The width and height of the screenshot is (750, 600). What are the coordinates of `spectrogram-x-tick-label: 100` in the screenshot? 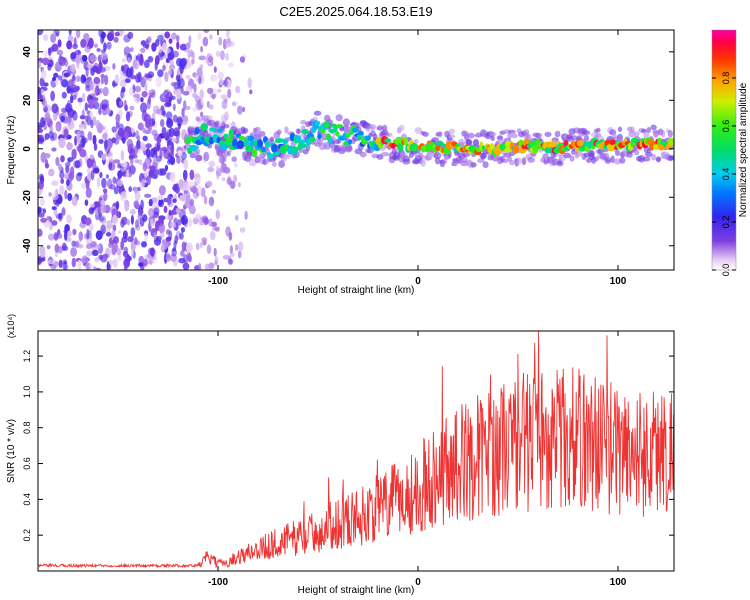 It's located at (618, 281).